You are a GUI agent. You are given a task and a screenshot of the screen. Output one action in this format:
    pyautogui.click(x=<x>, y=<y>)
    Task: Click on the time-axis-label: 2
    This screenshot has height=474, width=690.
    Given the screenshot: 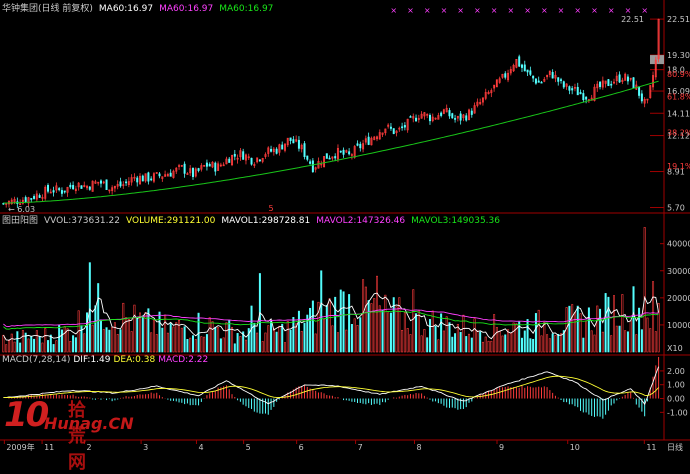 What is the action you would take?
    pyautogui.click(x=89, y=447)
    